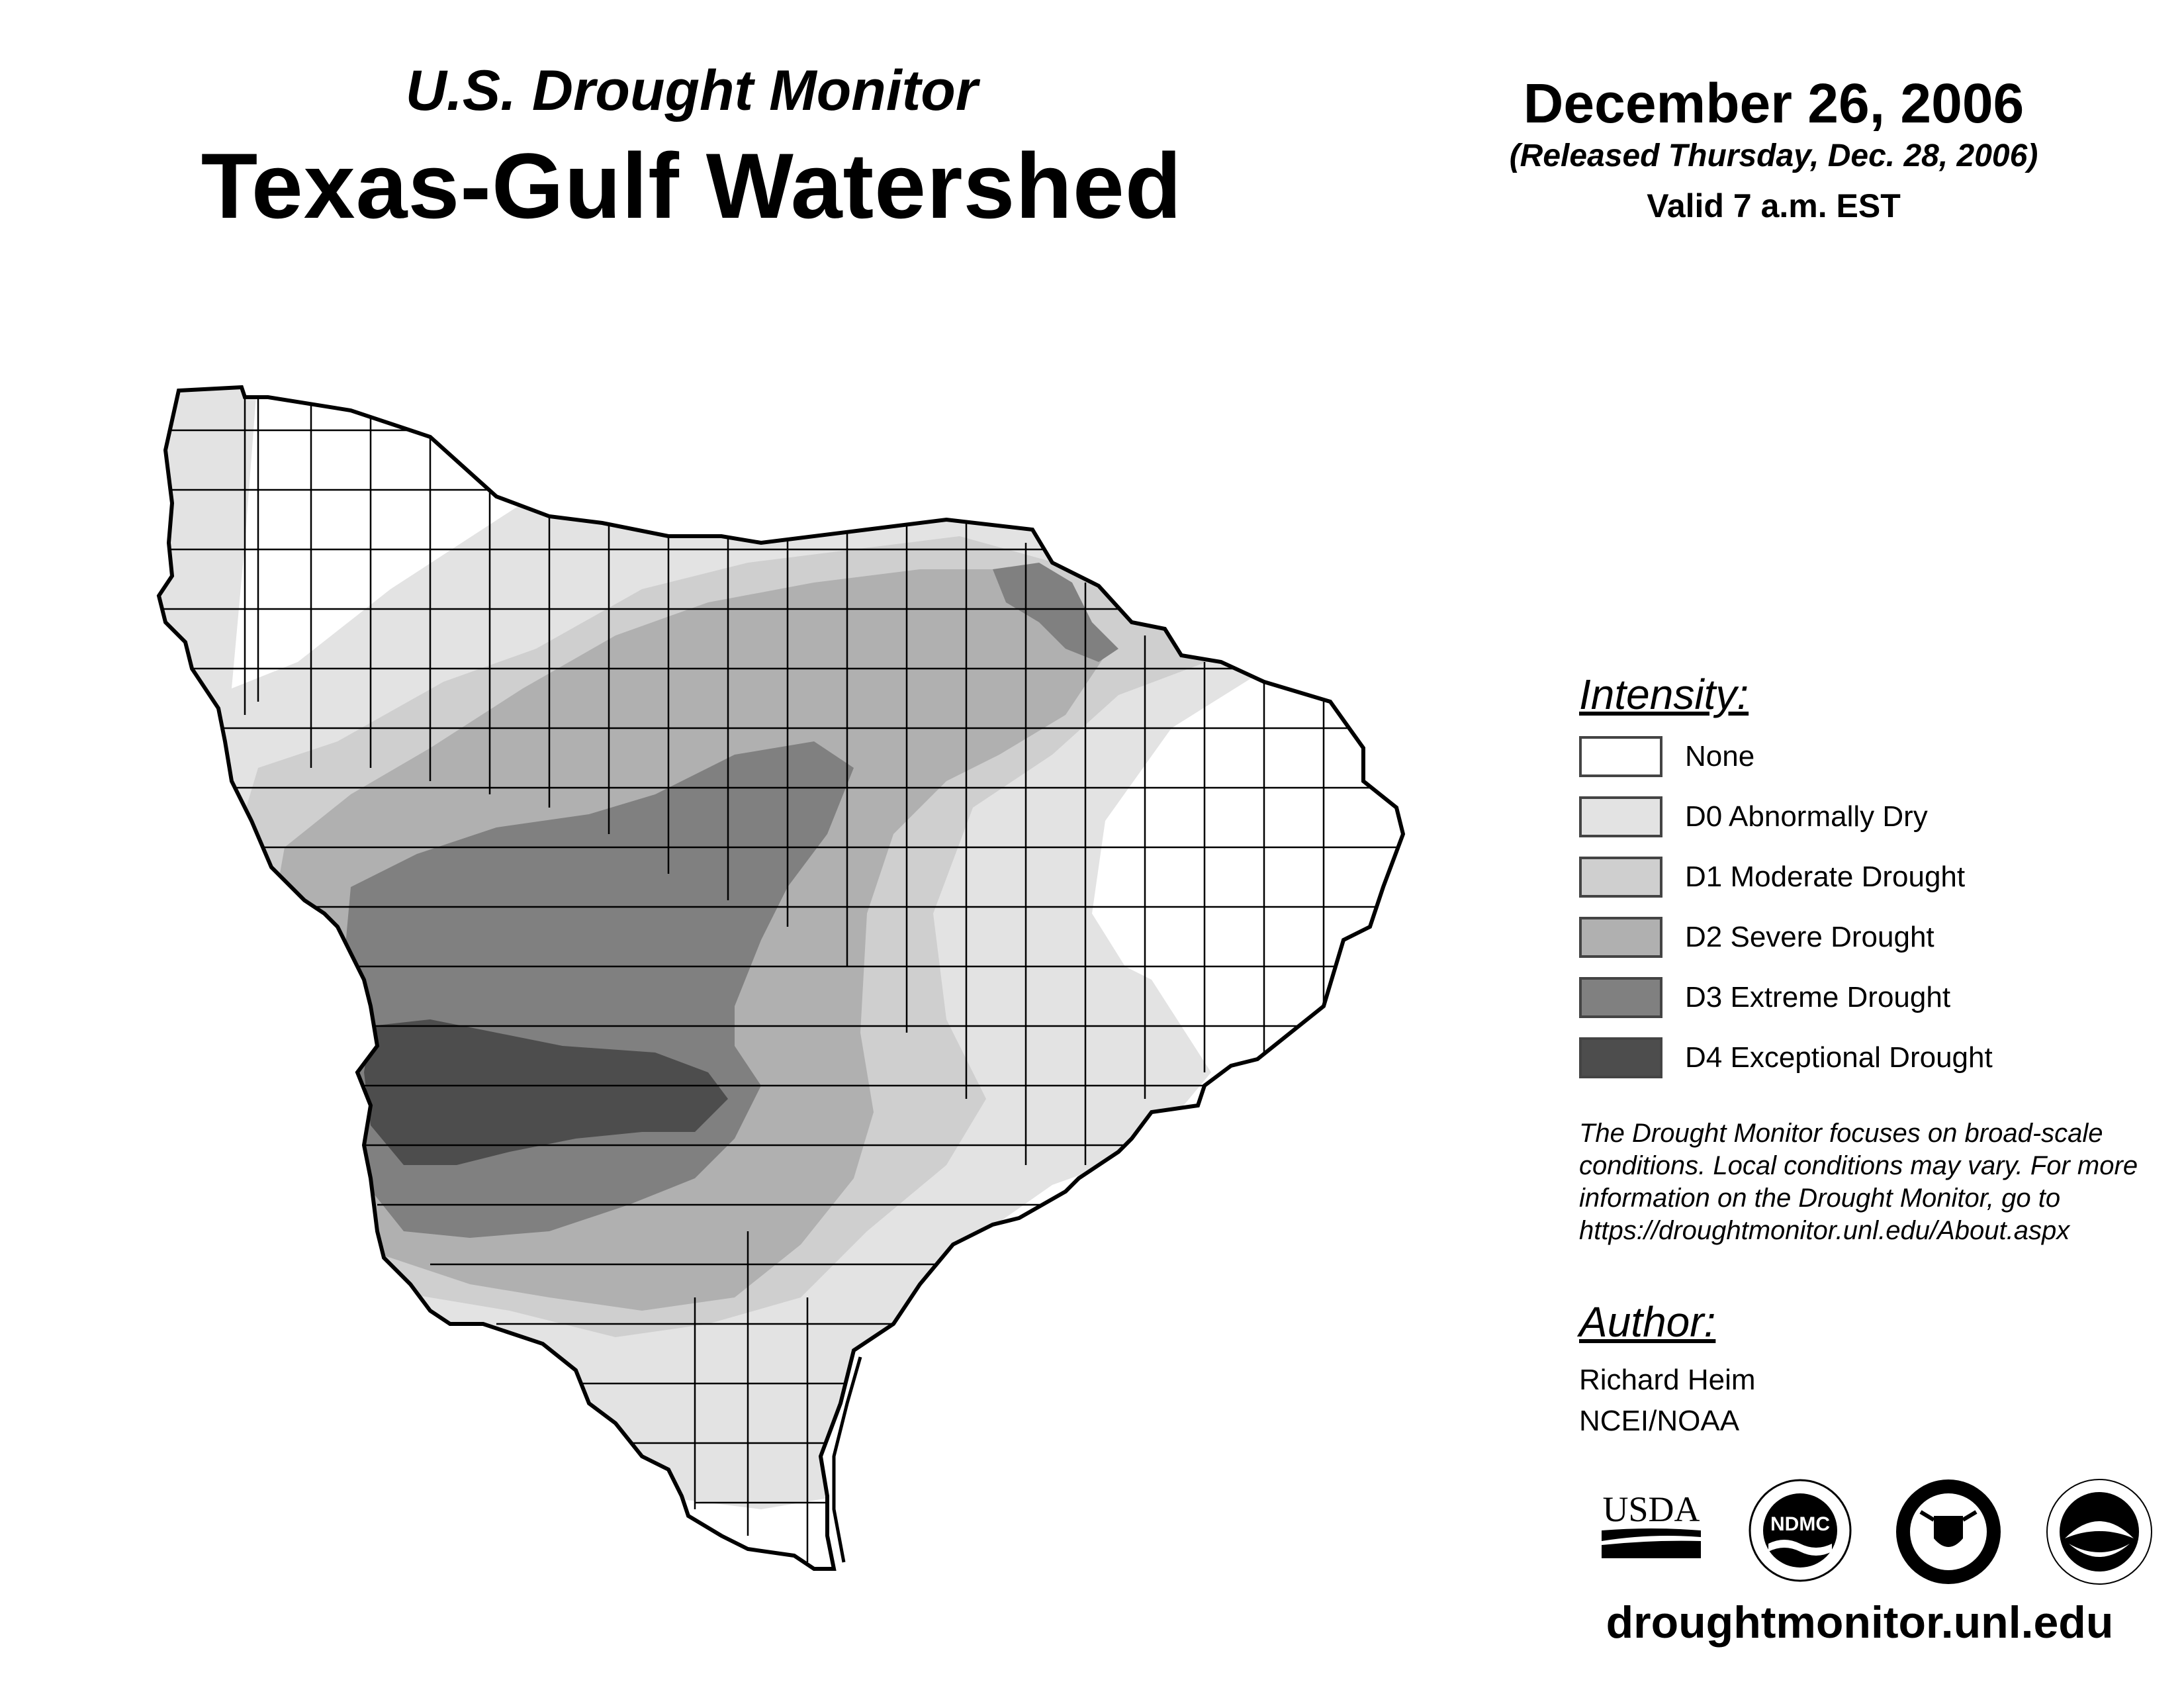 Image resolution: width=2184 pixels, height=1688 pixels. Describe the element at coordinates (1870, 759) in the screenshot. I see `legend-item-none: None` at that location.